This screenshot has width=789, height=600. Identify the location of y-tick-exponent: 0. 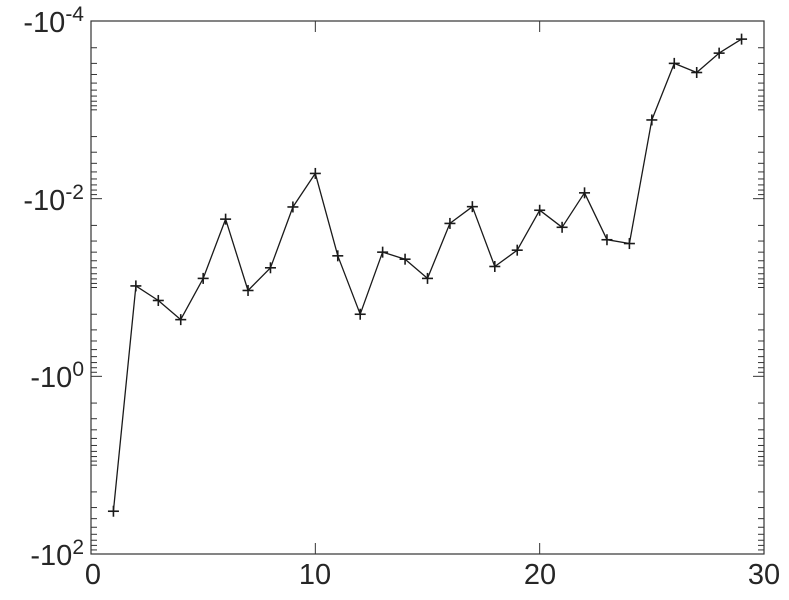
(78, 369).